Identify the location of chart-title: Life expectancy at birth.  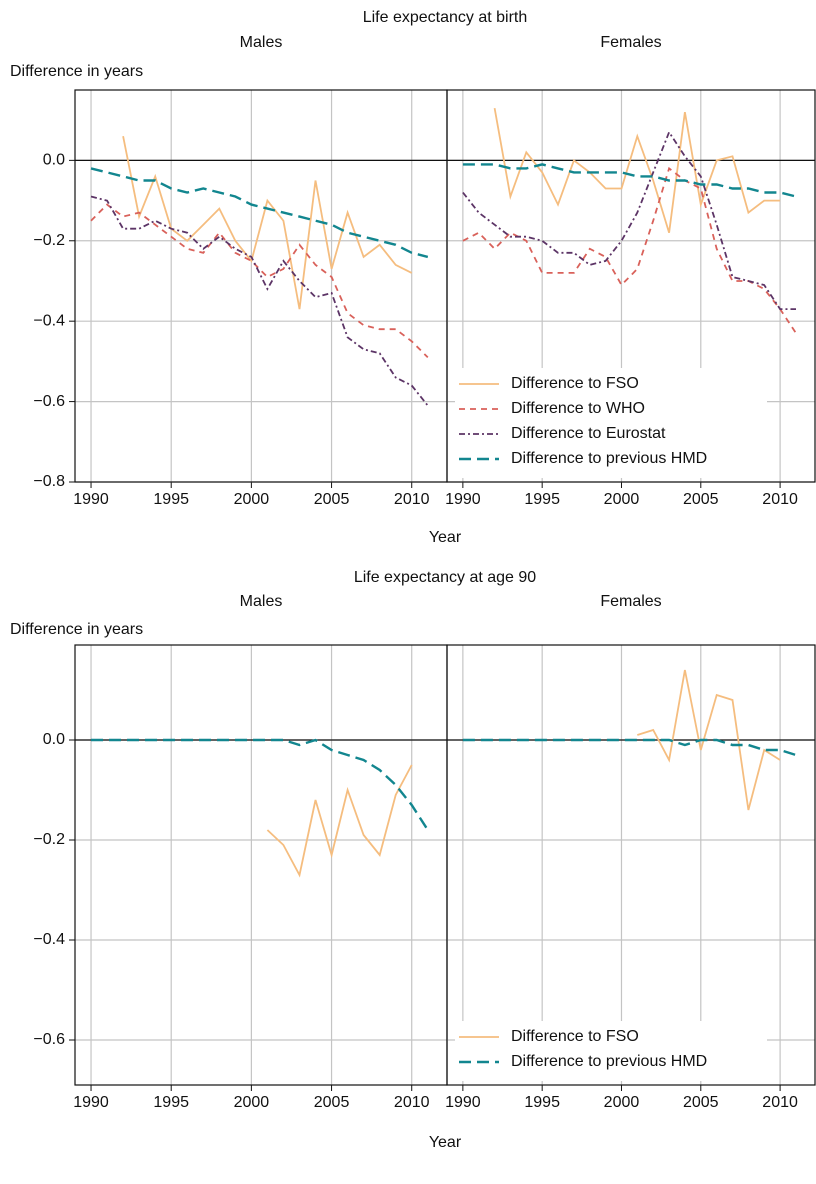
(445, 17).